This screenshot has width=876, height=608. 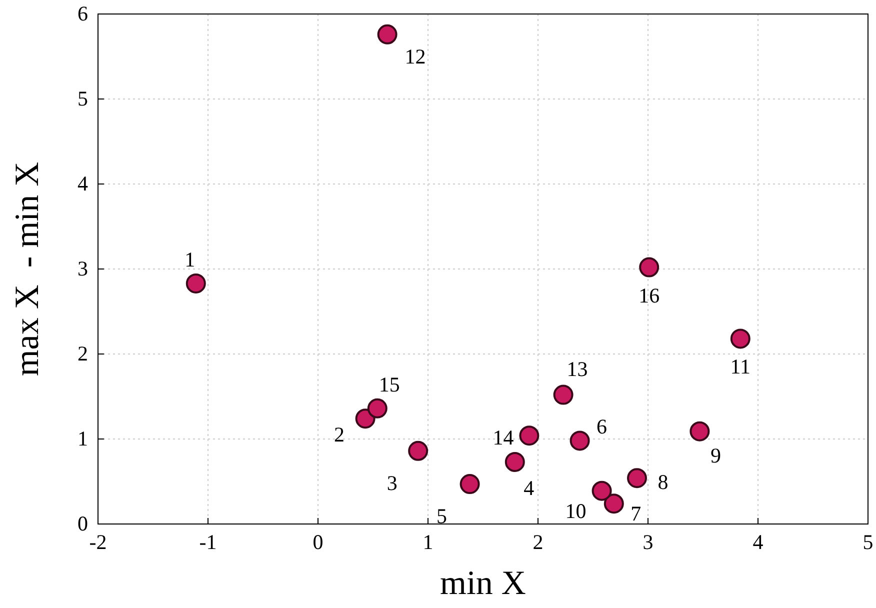 What do you see at coordinates (208, 542) in the screenshot?
I see `x-tick-label: -1` at bounding box center [208, 542].